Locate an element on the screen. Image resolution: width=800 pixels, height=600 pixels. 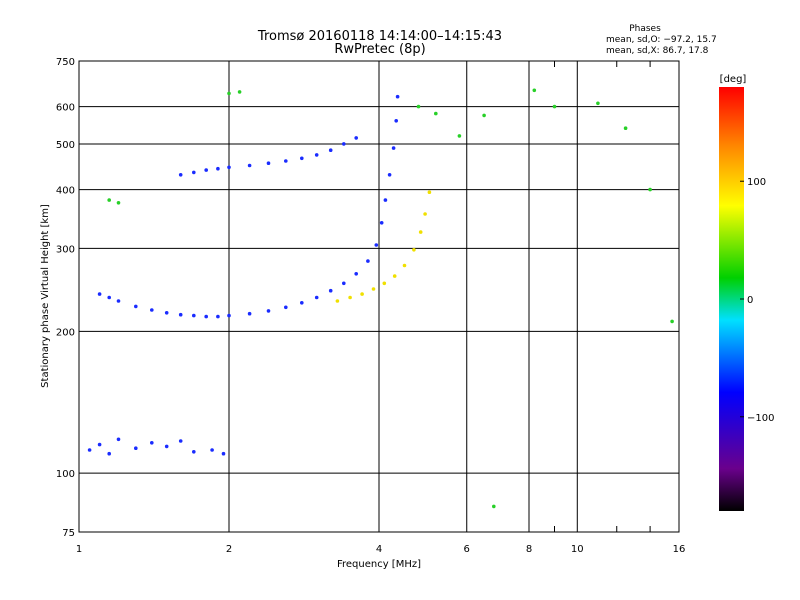
x-tick-label: 10 is located at coordinates (577, 549).